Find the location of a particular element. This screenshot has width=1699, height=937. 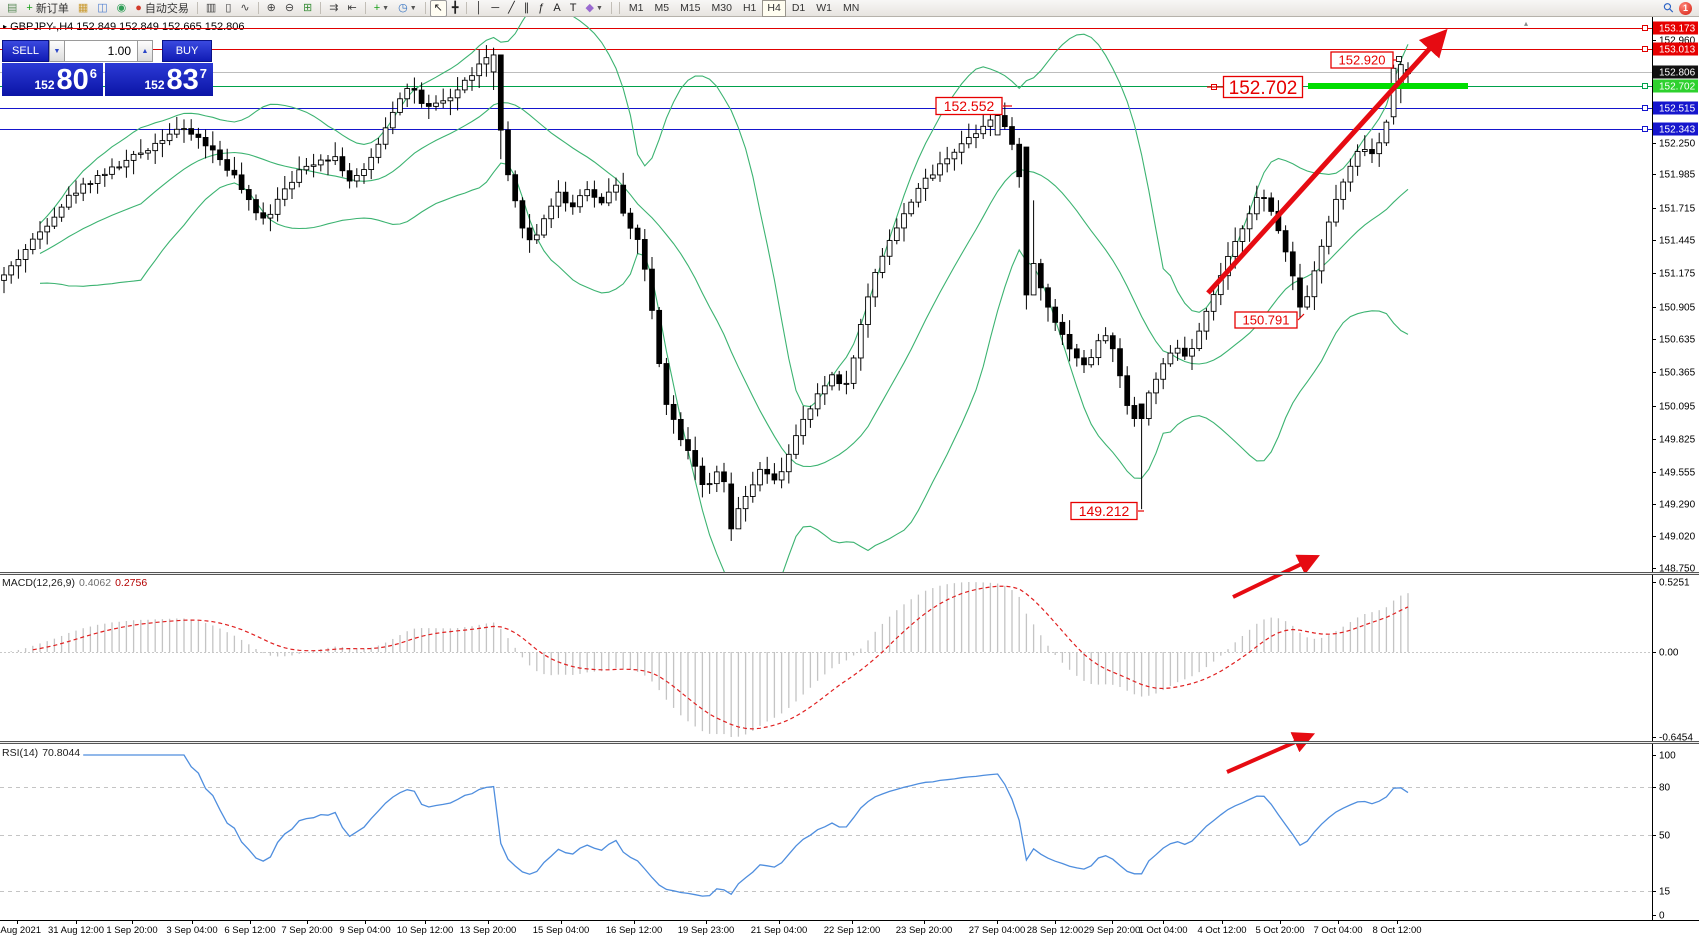

data-window-icon-icon: ◫ is located at coordinates (102, 7).